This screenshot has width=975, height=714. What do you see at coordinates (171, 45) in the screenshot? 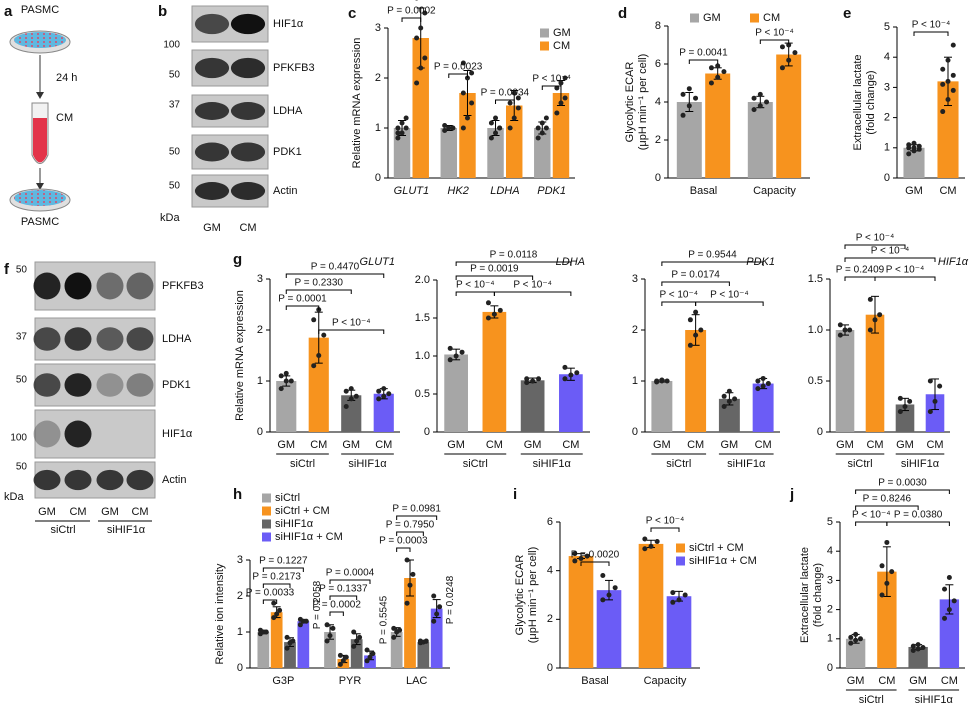
I see `mw-marker: 100` at bounding box center [171, 45].